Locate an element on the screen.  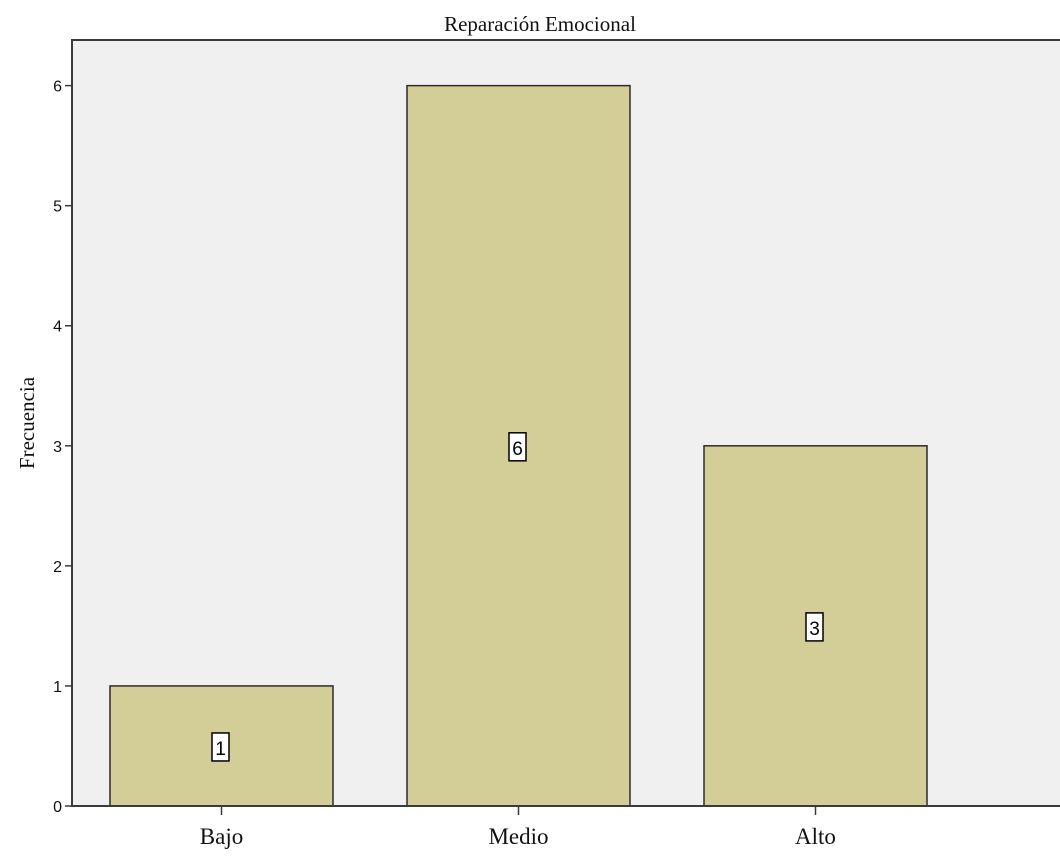
y-tick-label: 4 is located at coordinates (57, 327).